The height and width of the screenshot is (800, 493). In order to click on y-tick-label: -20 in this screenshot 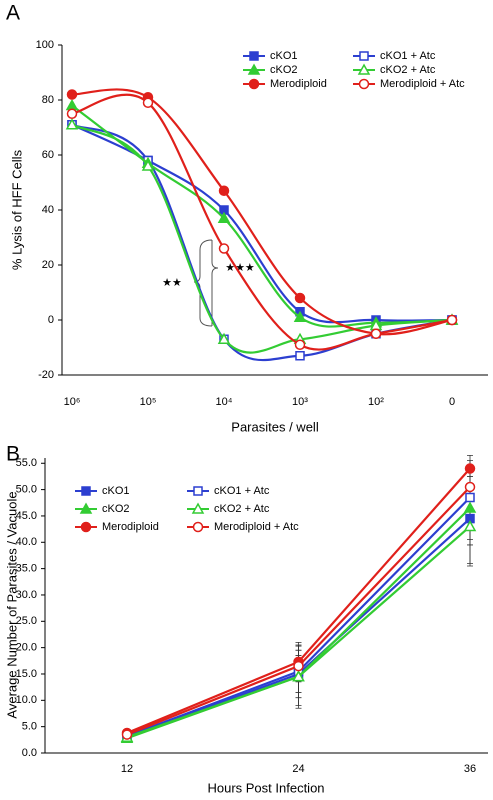, I will do `click(46, 375)`.